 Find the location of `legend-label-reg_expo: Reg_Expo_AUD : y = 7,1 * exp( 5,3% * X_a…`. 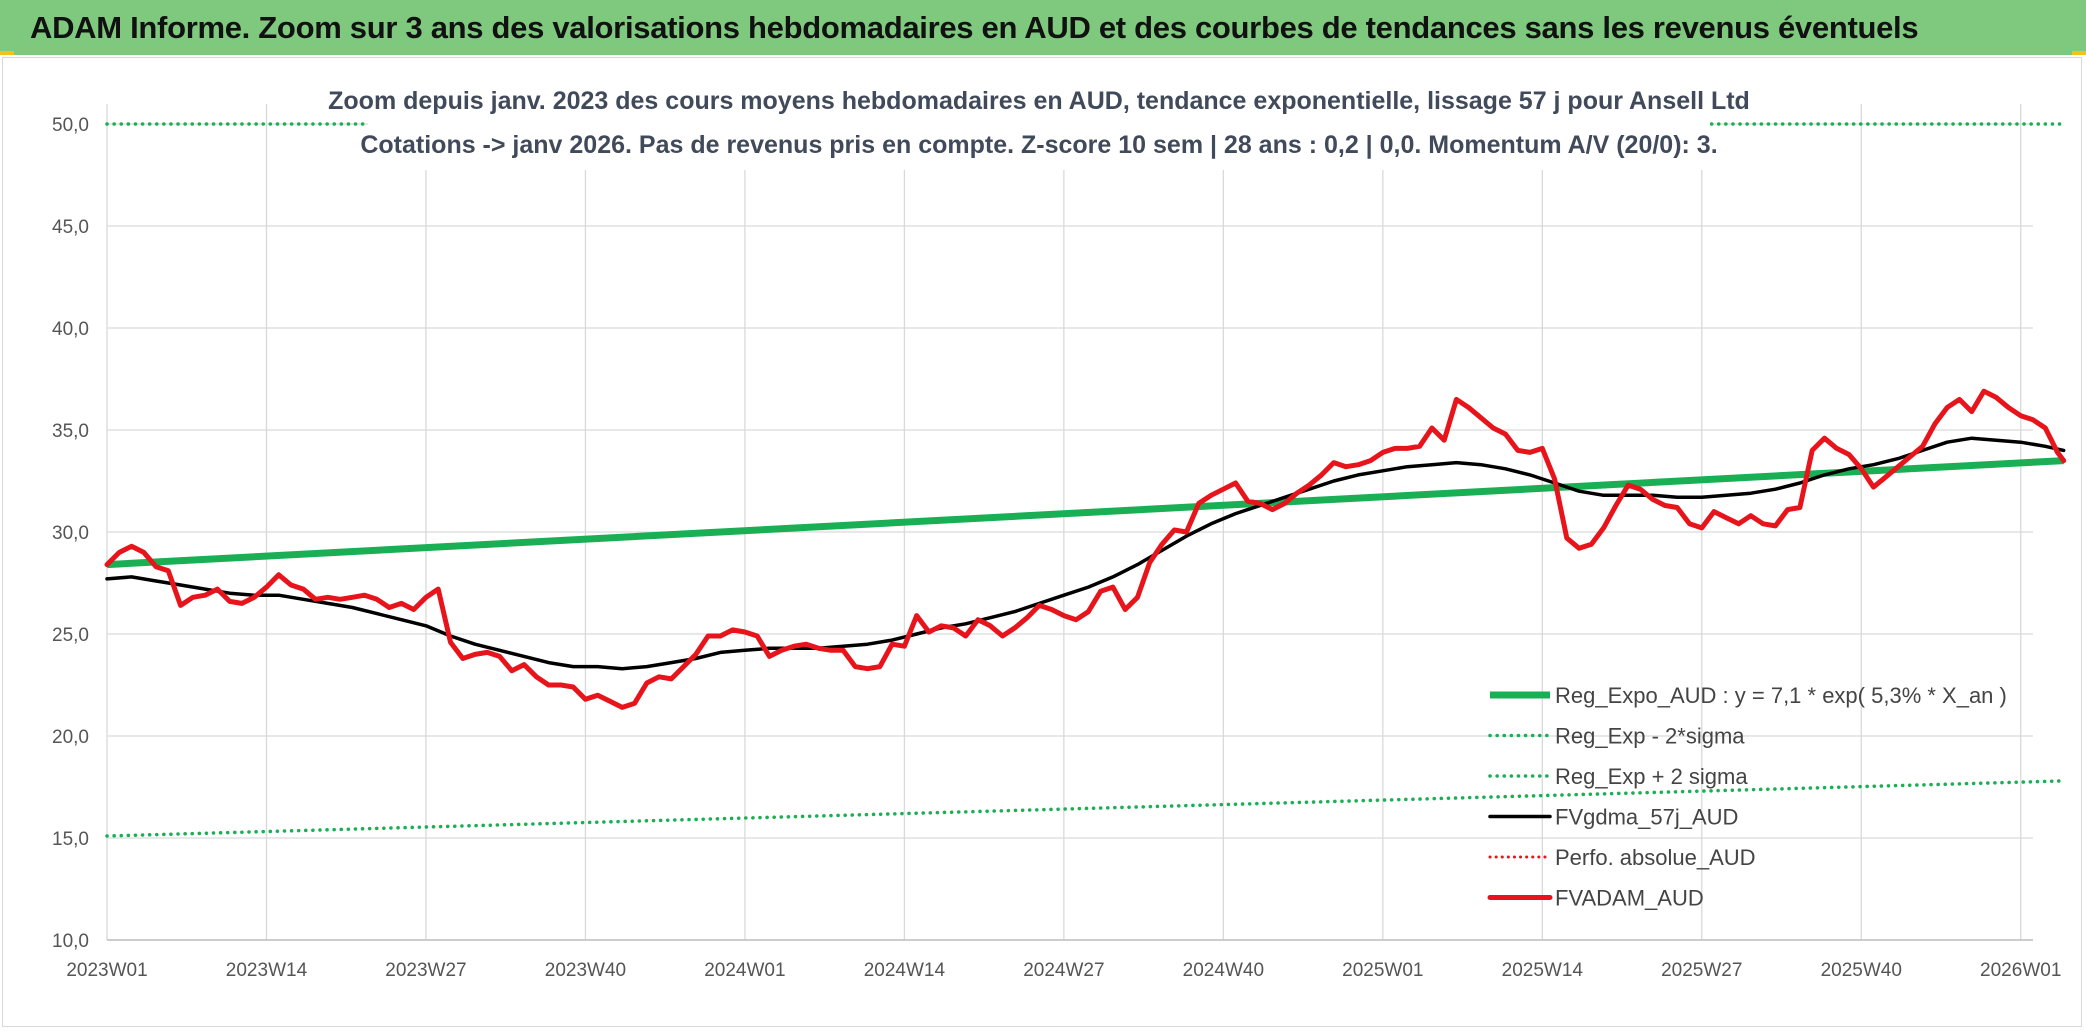

legend-label-reg_expo: Reg_Expo_AUD : y = 7,1 * exp( 5,3% * X_a… is located at coordinates (1781, 695).